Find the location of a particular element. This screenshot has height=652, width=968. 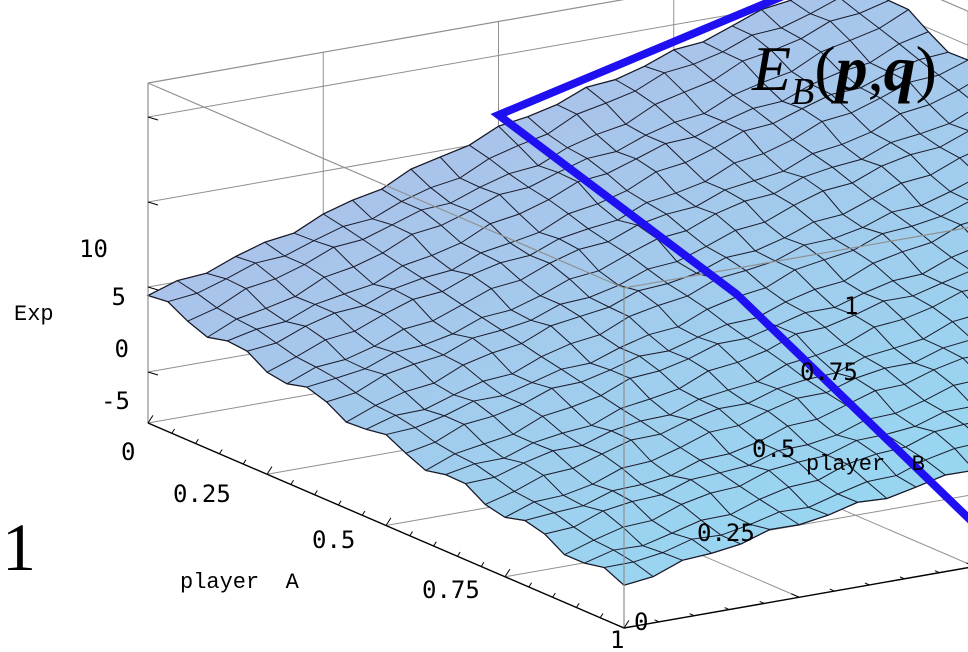

y-tick-label: 0 is located at coordinates (641, 622).